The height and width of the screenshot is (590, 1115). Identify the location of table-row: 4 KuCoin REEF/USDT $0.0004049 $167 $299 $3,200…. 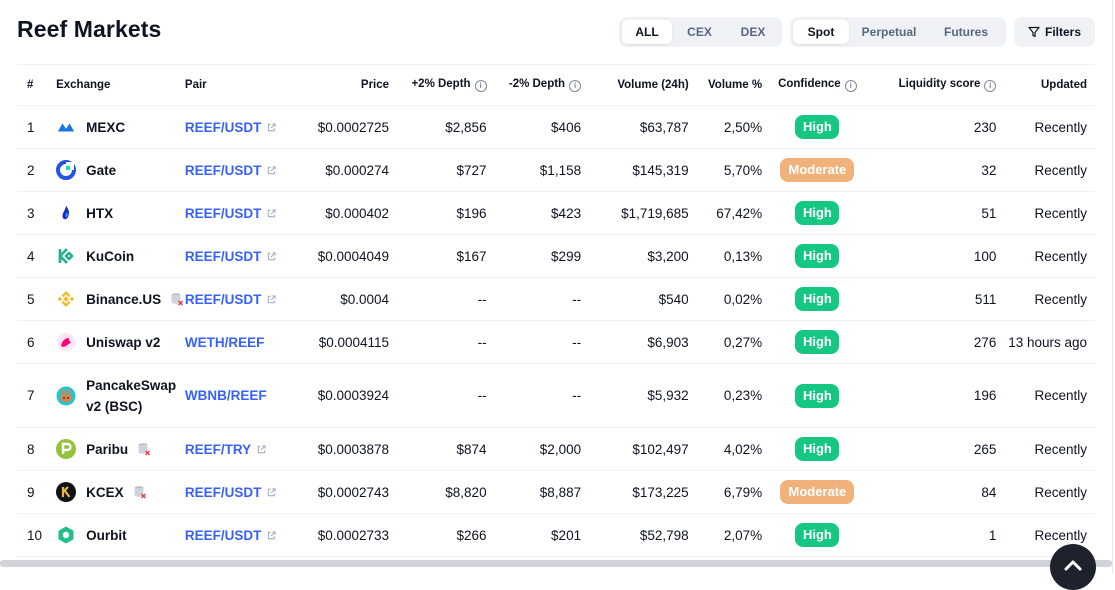
(556, 256).